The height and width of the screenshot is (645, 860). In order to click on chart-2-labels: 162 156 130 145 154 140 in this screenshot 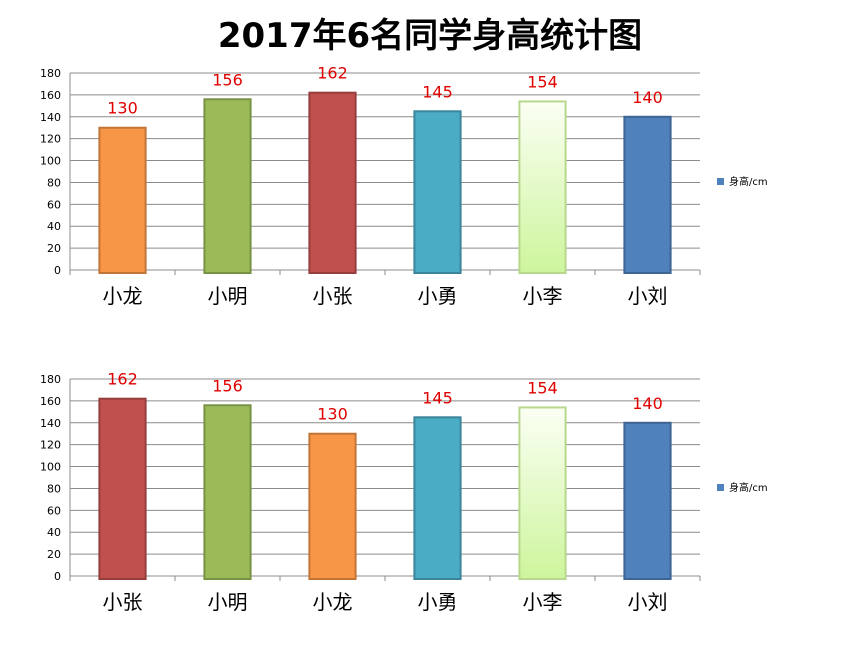, I will do `click(385, 397)`.